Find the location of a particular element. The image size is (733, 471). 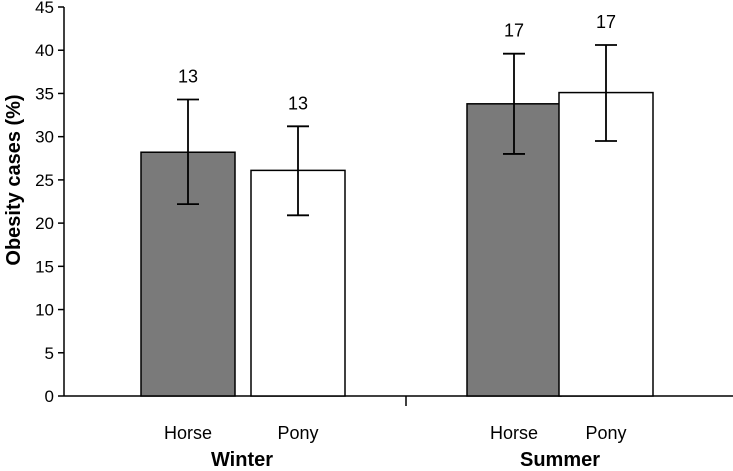

bar-summer-pony is located at coordinates (606, 244).